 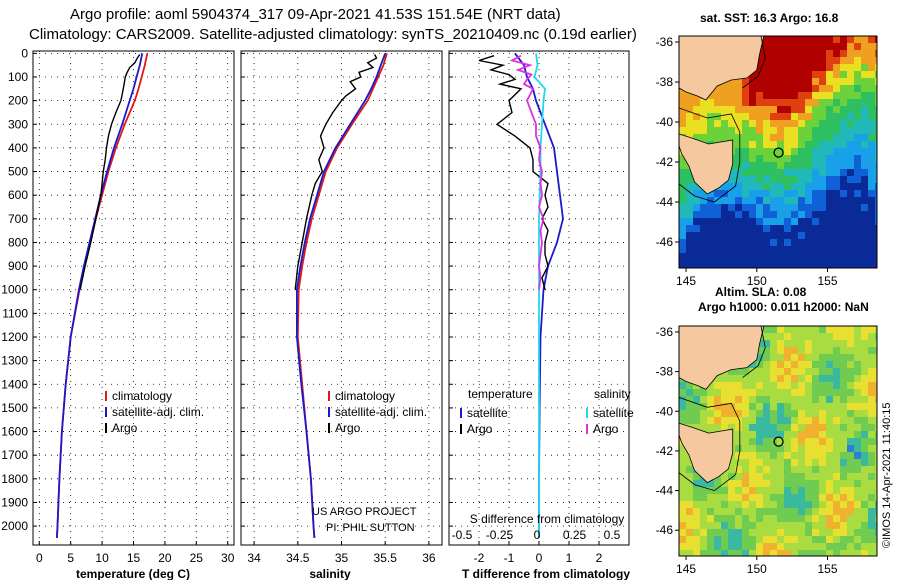 What do you see at coordinates (342, 558) in the screenshot?
I see `x-tick-label: 35` at bounding box center [342, 558].